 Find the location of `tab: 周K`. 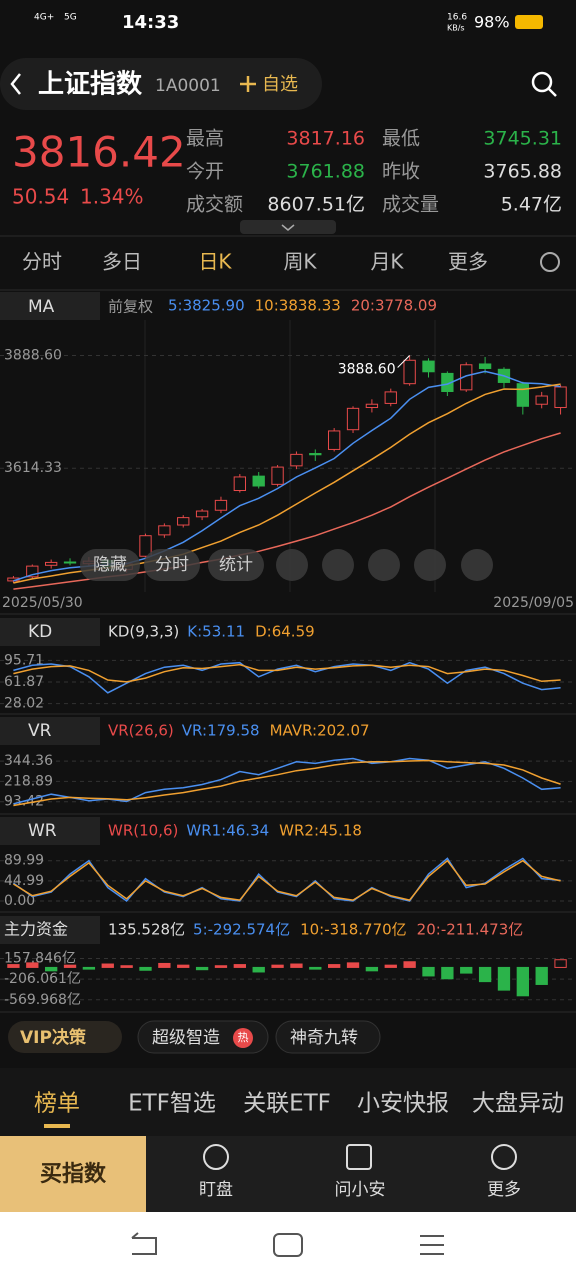

tab: 周K is located at coordinates (300, 262).